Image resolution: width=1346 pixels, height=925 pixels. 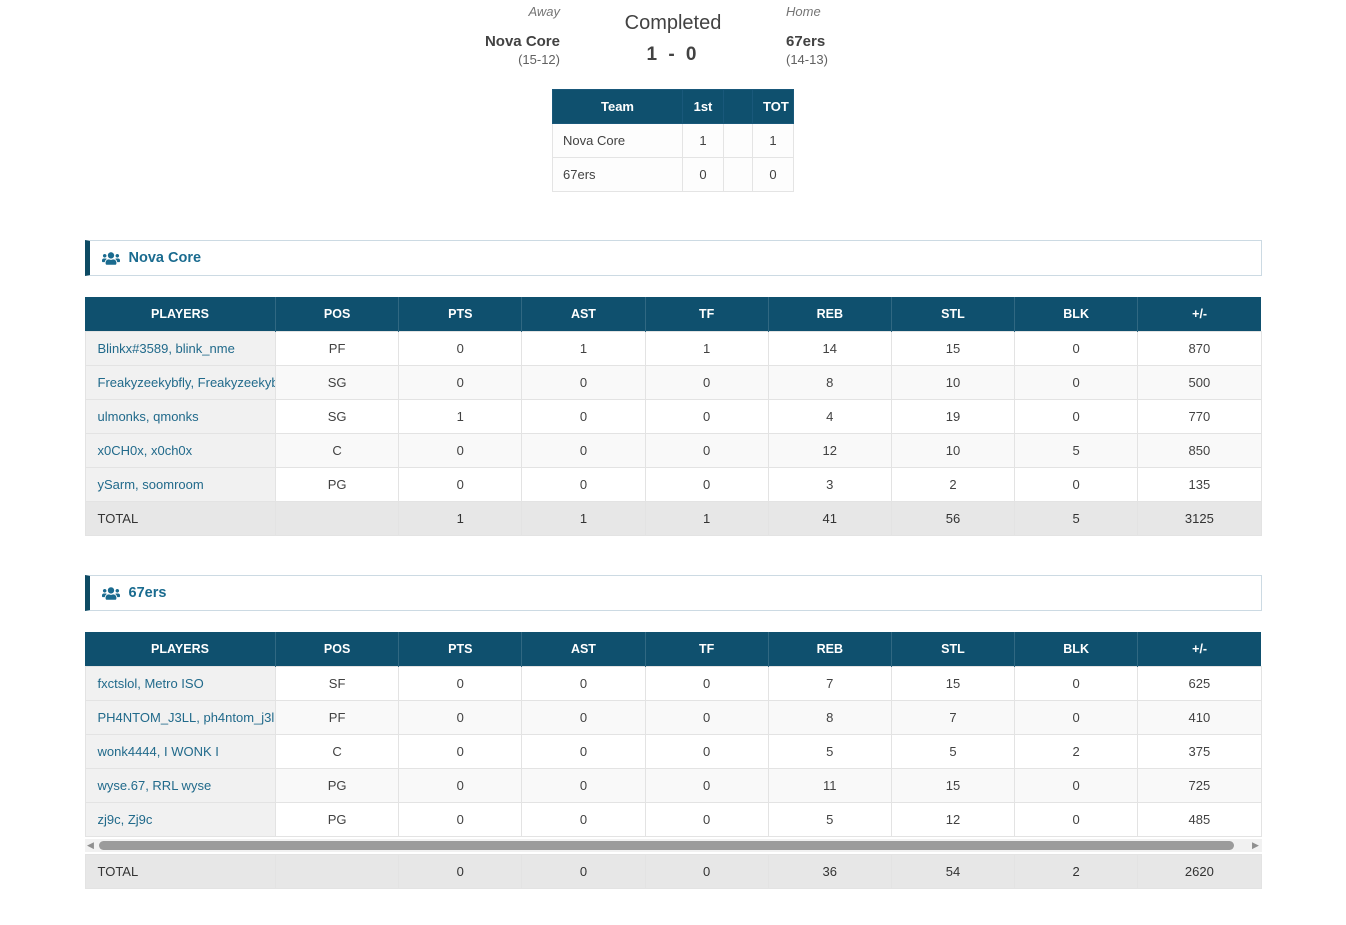 I want to click on score-total: 1, so click(x=773, y=140).